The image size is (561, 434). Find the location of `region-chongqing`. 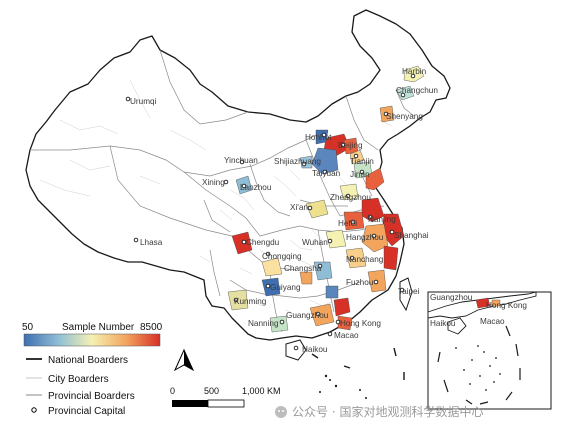

region-chongqing is located at coordinates (272, 267).